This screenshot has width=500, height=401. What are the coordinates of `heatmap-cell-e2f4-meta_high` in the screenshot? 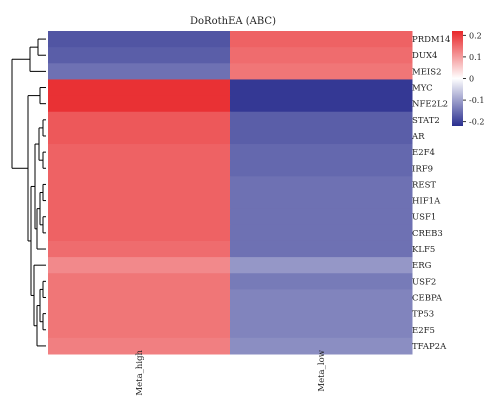 It's located at (139, 152).